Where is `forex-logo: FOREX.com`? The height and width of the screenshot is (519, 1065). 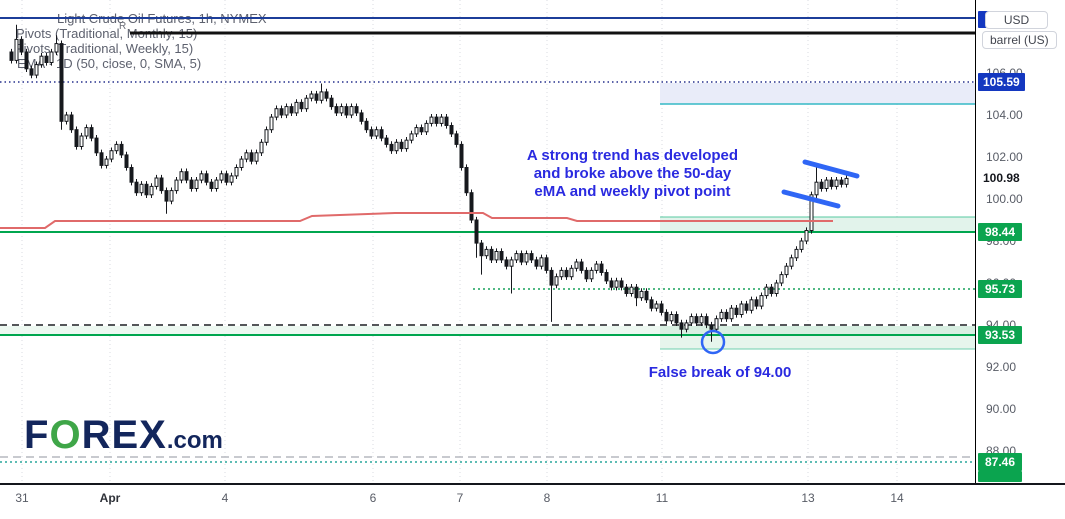 forex-logo: FOREX.com is located at coordinates (123, 435).